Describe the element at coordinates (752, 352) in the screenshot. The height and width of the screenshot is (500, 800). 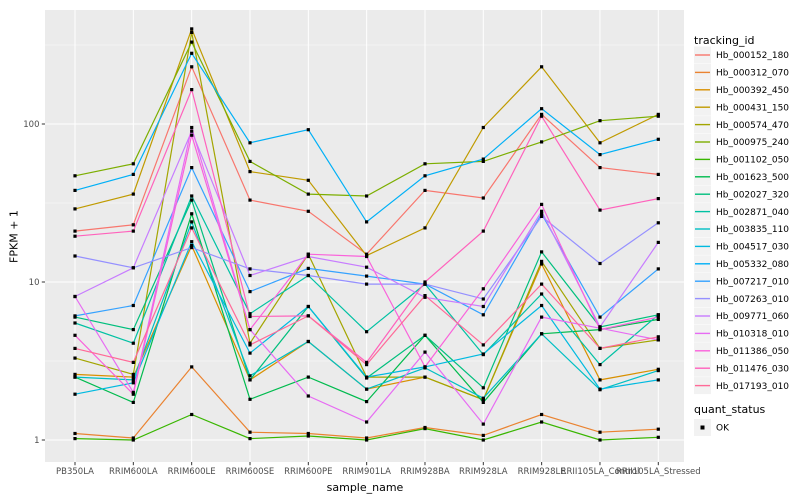
I see `legend-label: Hb_011386_050` at that location.